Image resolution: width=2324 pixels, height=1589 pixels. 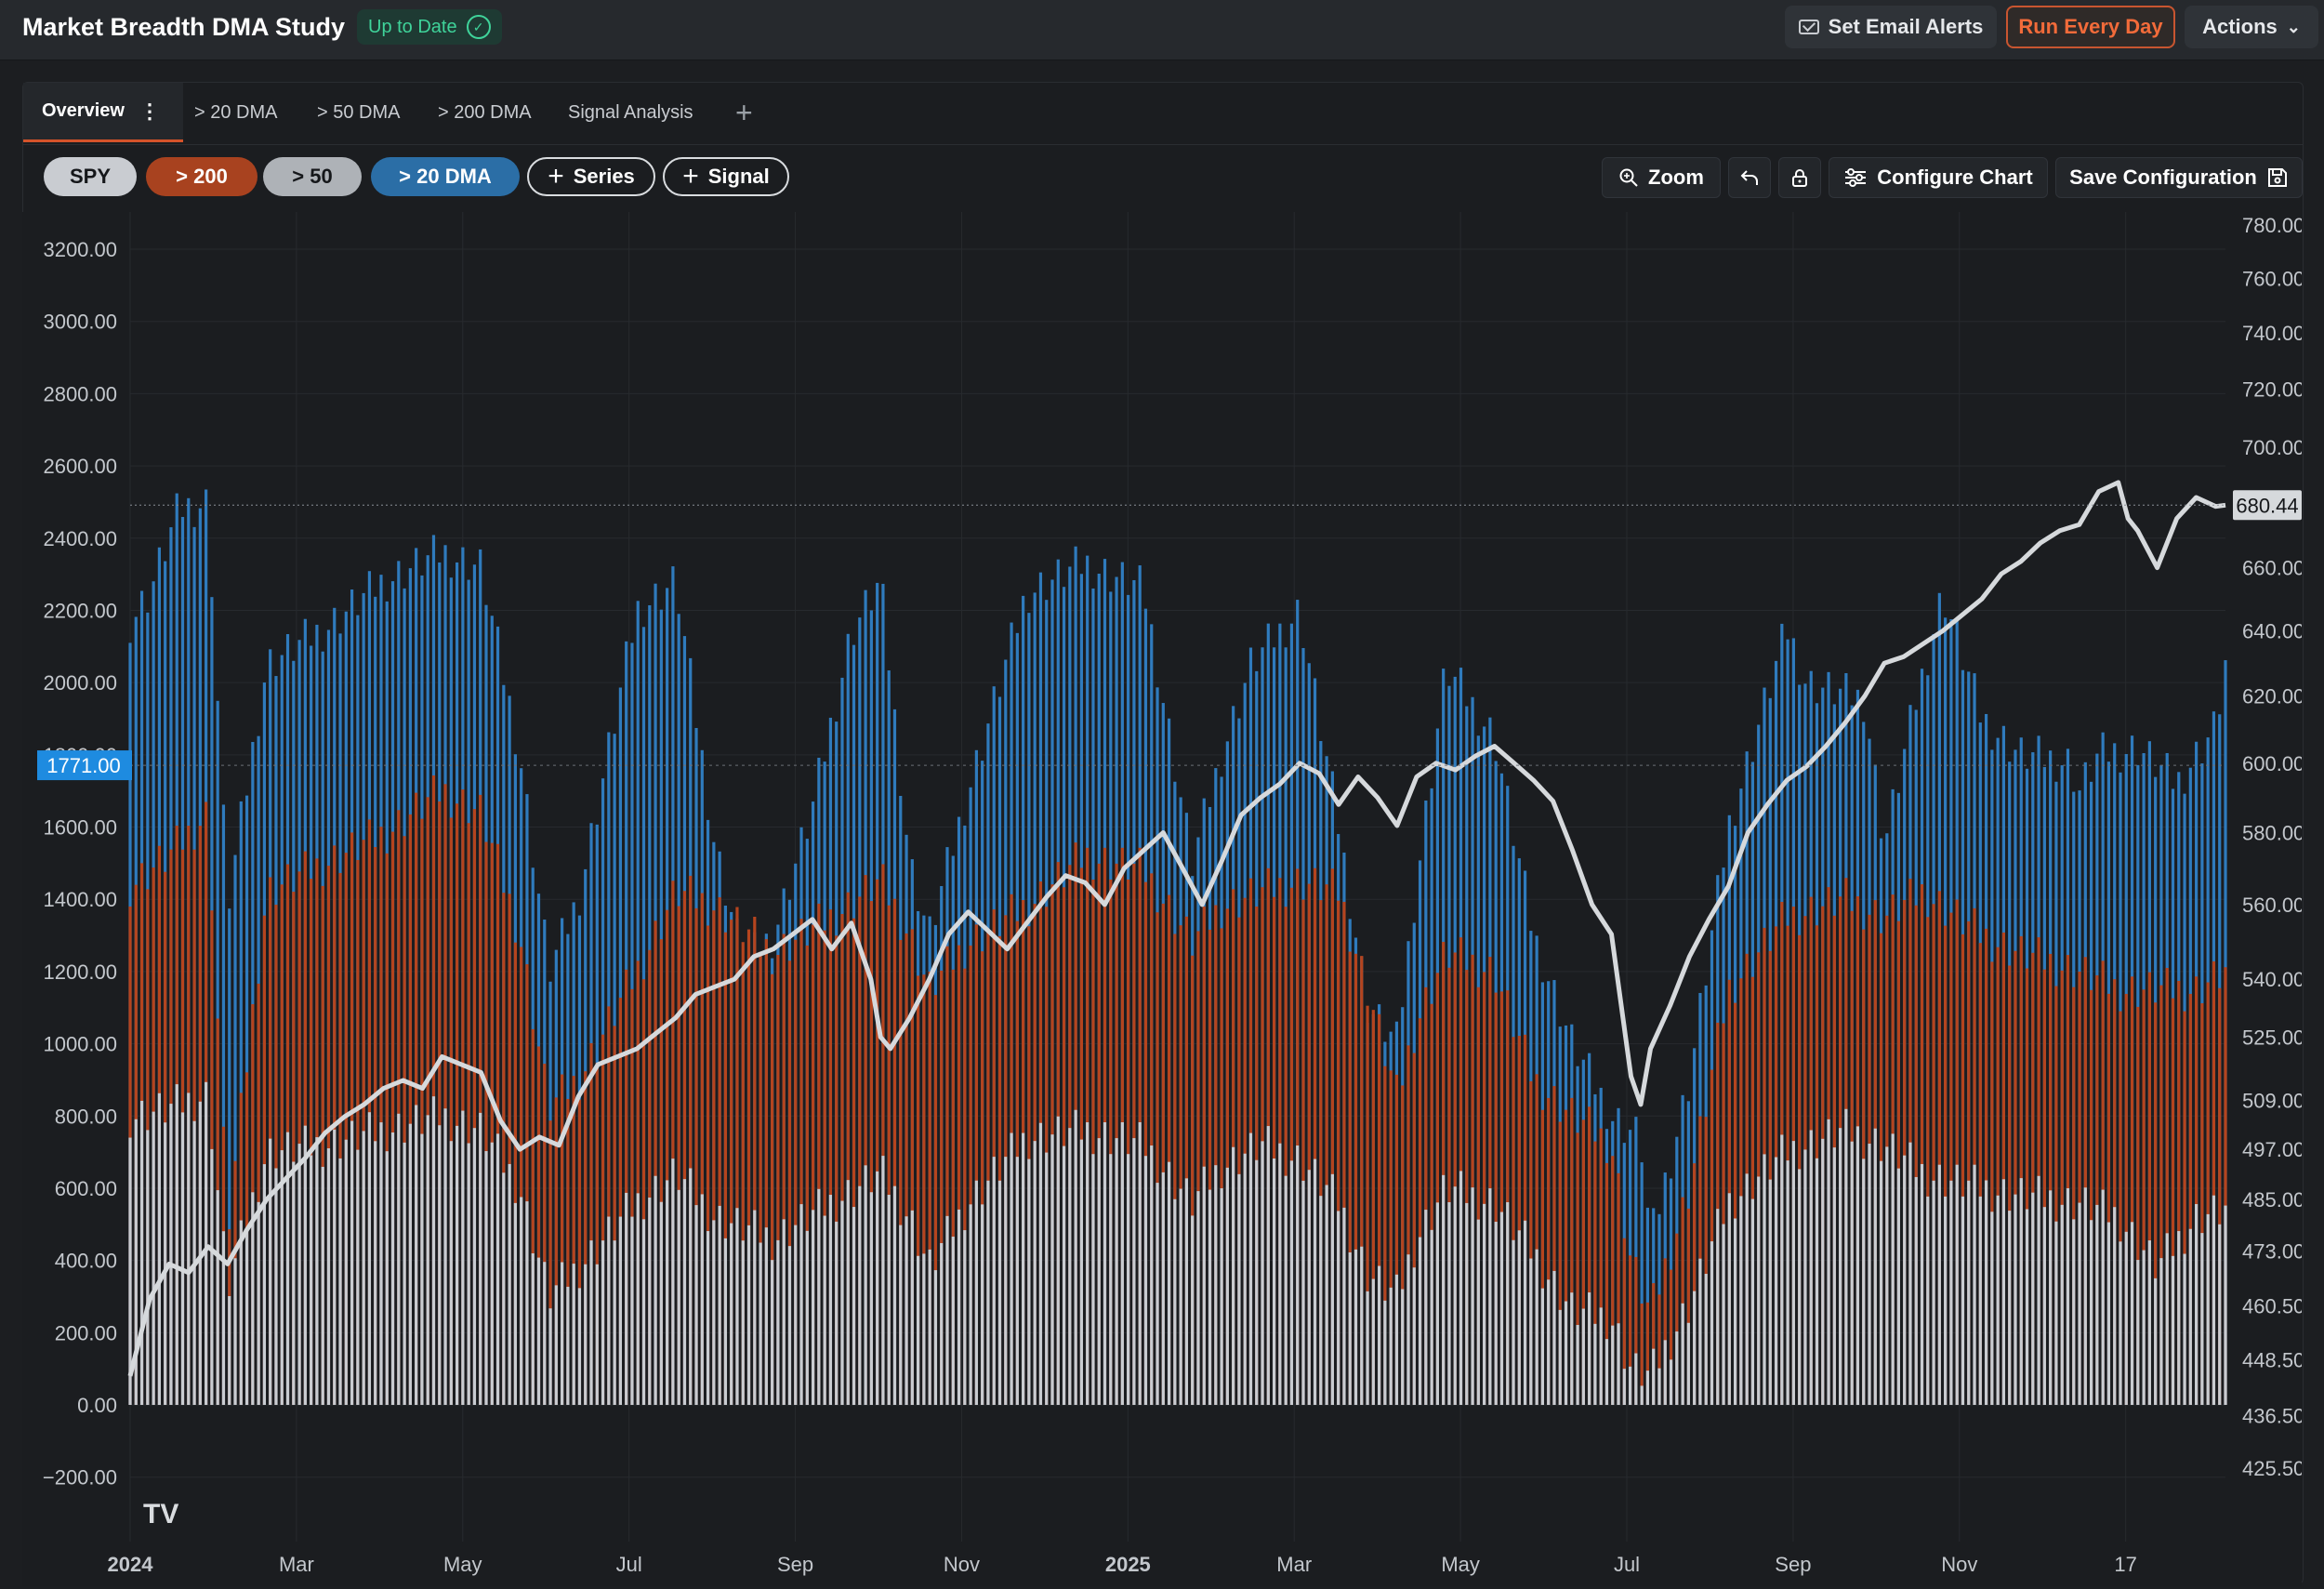 I want to click on add-tab-icon: +, so click(x=744, y=112).